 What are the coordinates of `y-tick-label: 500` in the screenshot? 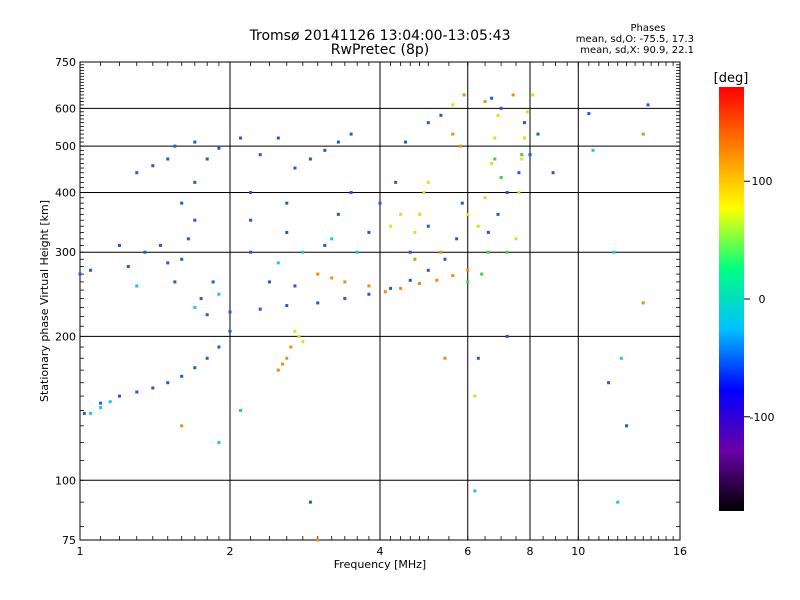 It's located at (65, 146).